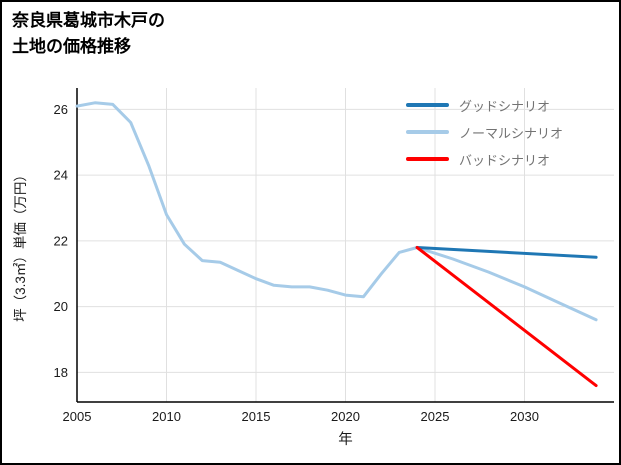 The width and height of the screenshot is (621, 465). What do you see at coordinates (511, 133) in the screenshot?
I see `legend-label-normal: ノーマルシナリオ` at bounding box center [511, 133].